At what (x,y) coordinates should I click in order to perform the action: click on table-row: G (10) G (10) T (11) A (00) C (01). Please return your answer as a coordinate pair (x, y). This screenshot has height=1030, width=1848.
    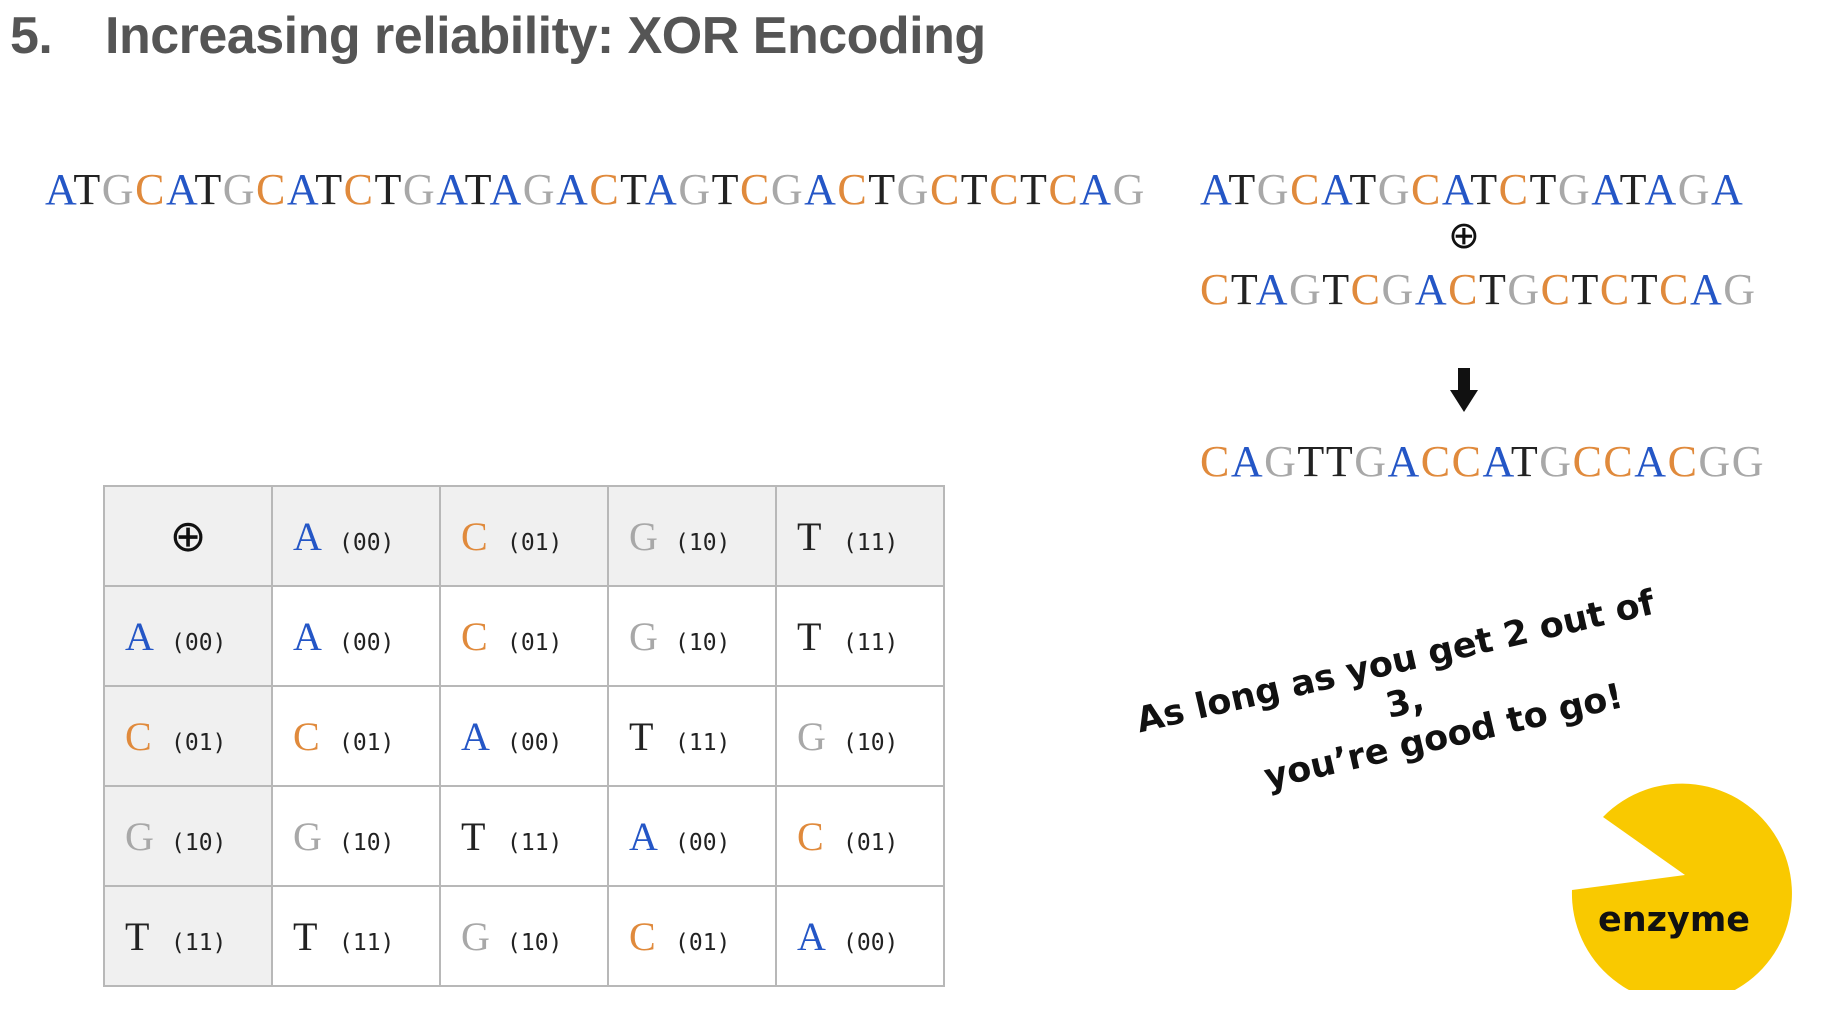
    Looking at the image, I should click on (524, 836).